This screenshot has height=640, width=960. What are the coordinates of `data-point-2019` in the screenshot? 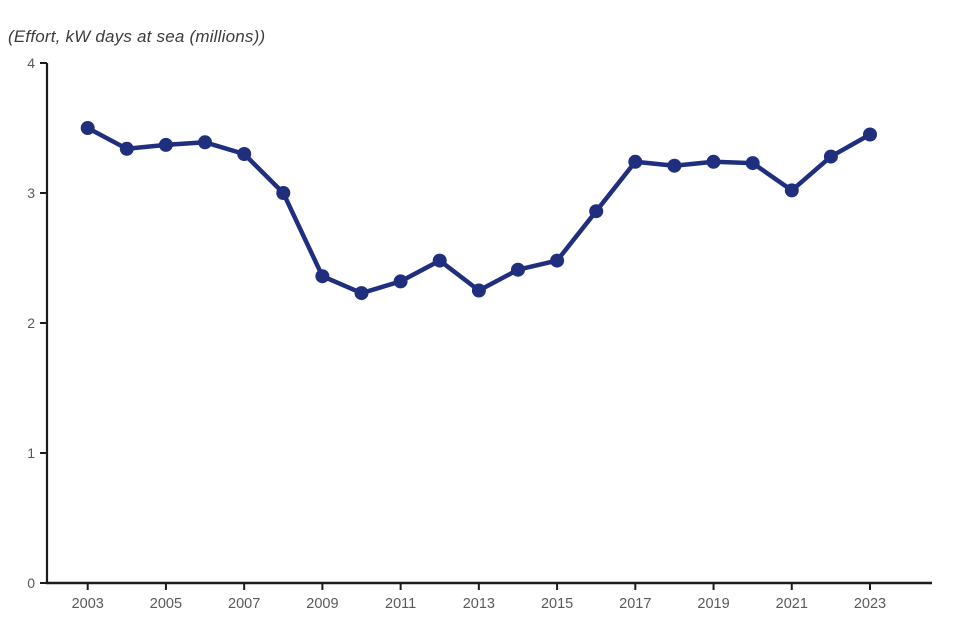 It's located at (713, 161).